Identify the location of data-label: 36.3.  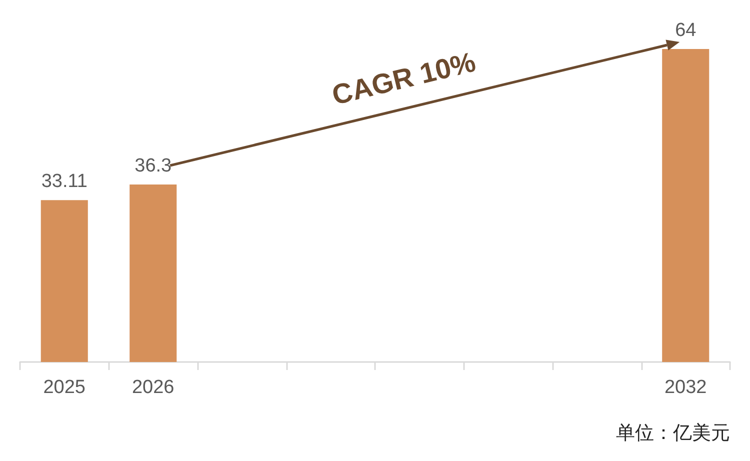
(153, 165).